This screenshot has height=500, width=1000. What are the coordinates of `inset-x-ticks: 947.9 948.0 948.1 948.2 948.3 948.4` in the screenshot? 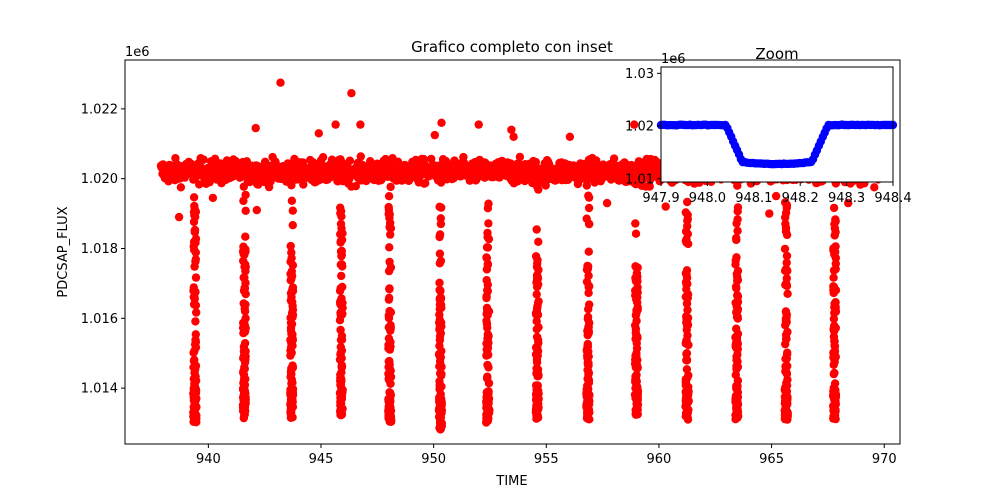 It's located at (777, 194).